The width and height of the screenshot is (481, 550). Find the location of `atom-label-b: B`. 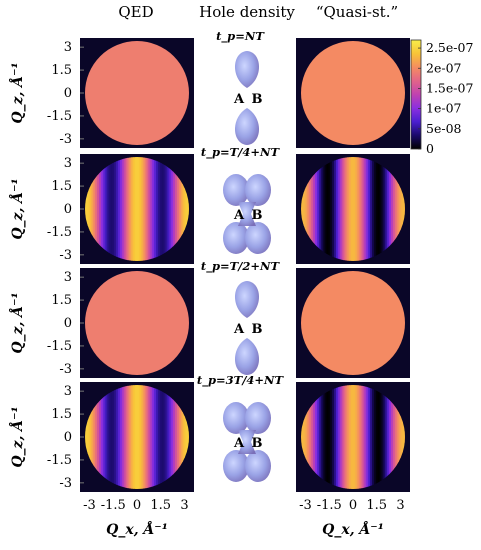

atom-label-b: B is located at coordinates (257, 443).